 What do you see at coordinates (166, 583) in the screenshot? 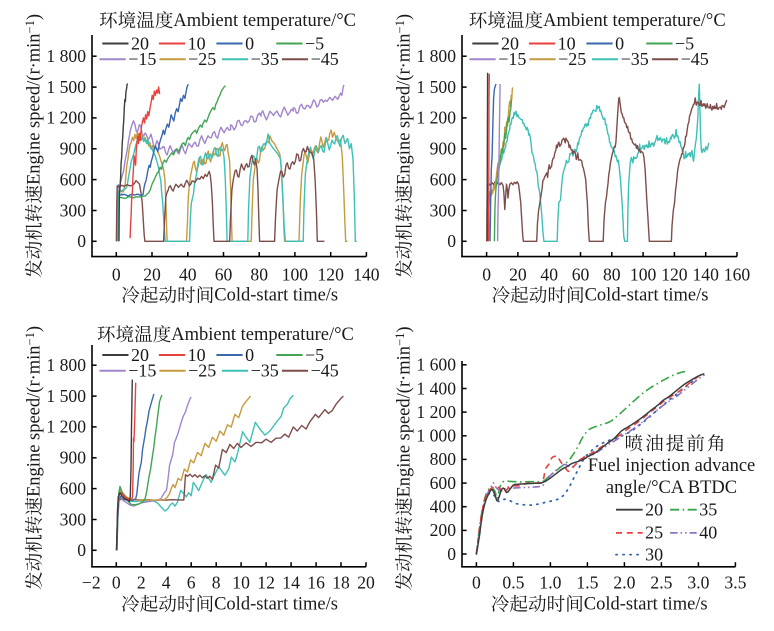
I see `svg-text: 4` at bounding box center [166, 583].